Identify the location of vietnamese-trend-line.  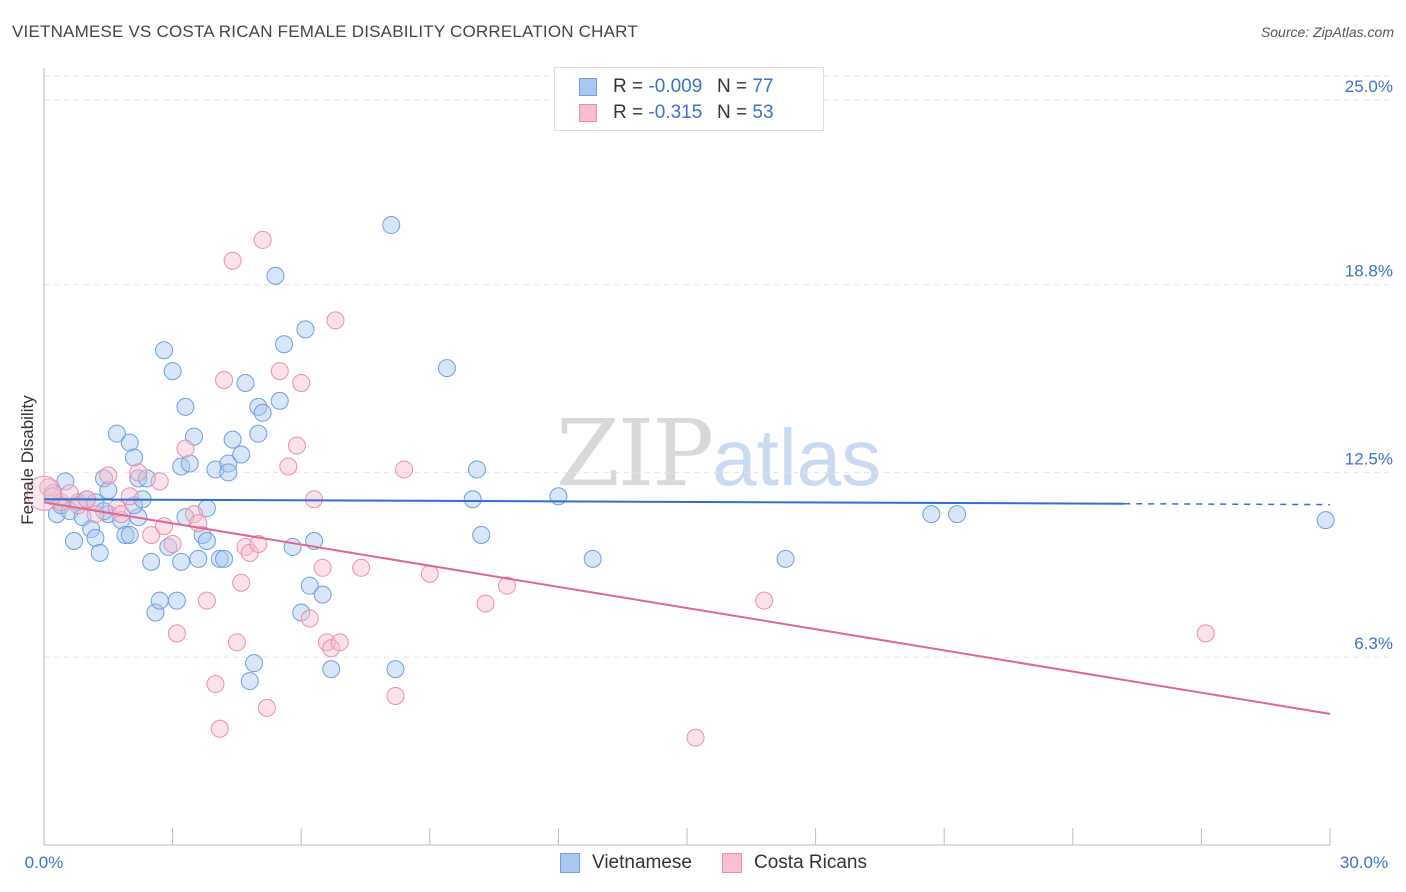
(584, 501).